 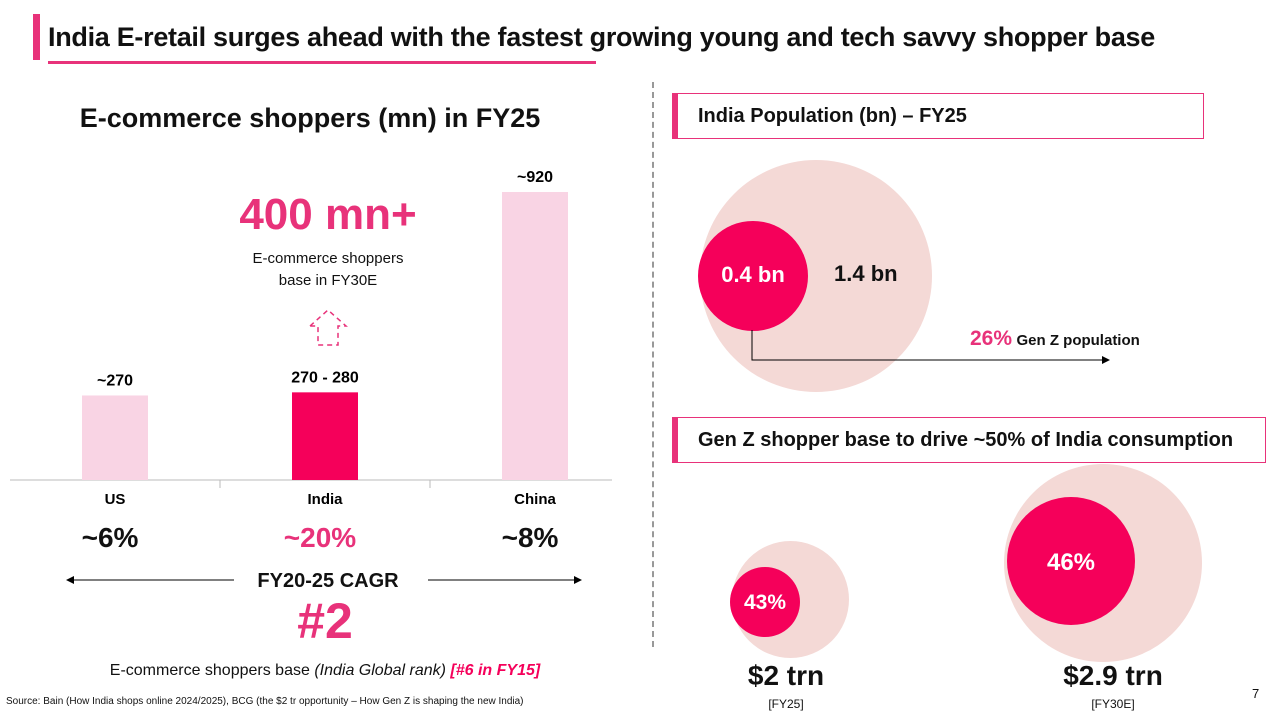 What do you see at coordinates (328, 214) in the screenshot?
I see `callout-value: 400 mn+` at bounding box center [328, 214].